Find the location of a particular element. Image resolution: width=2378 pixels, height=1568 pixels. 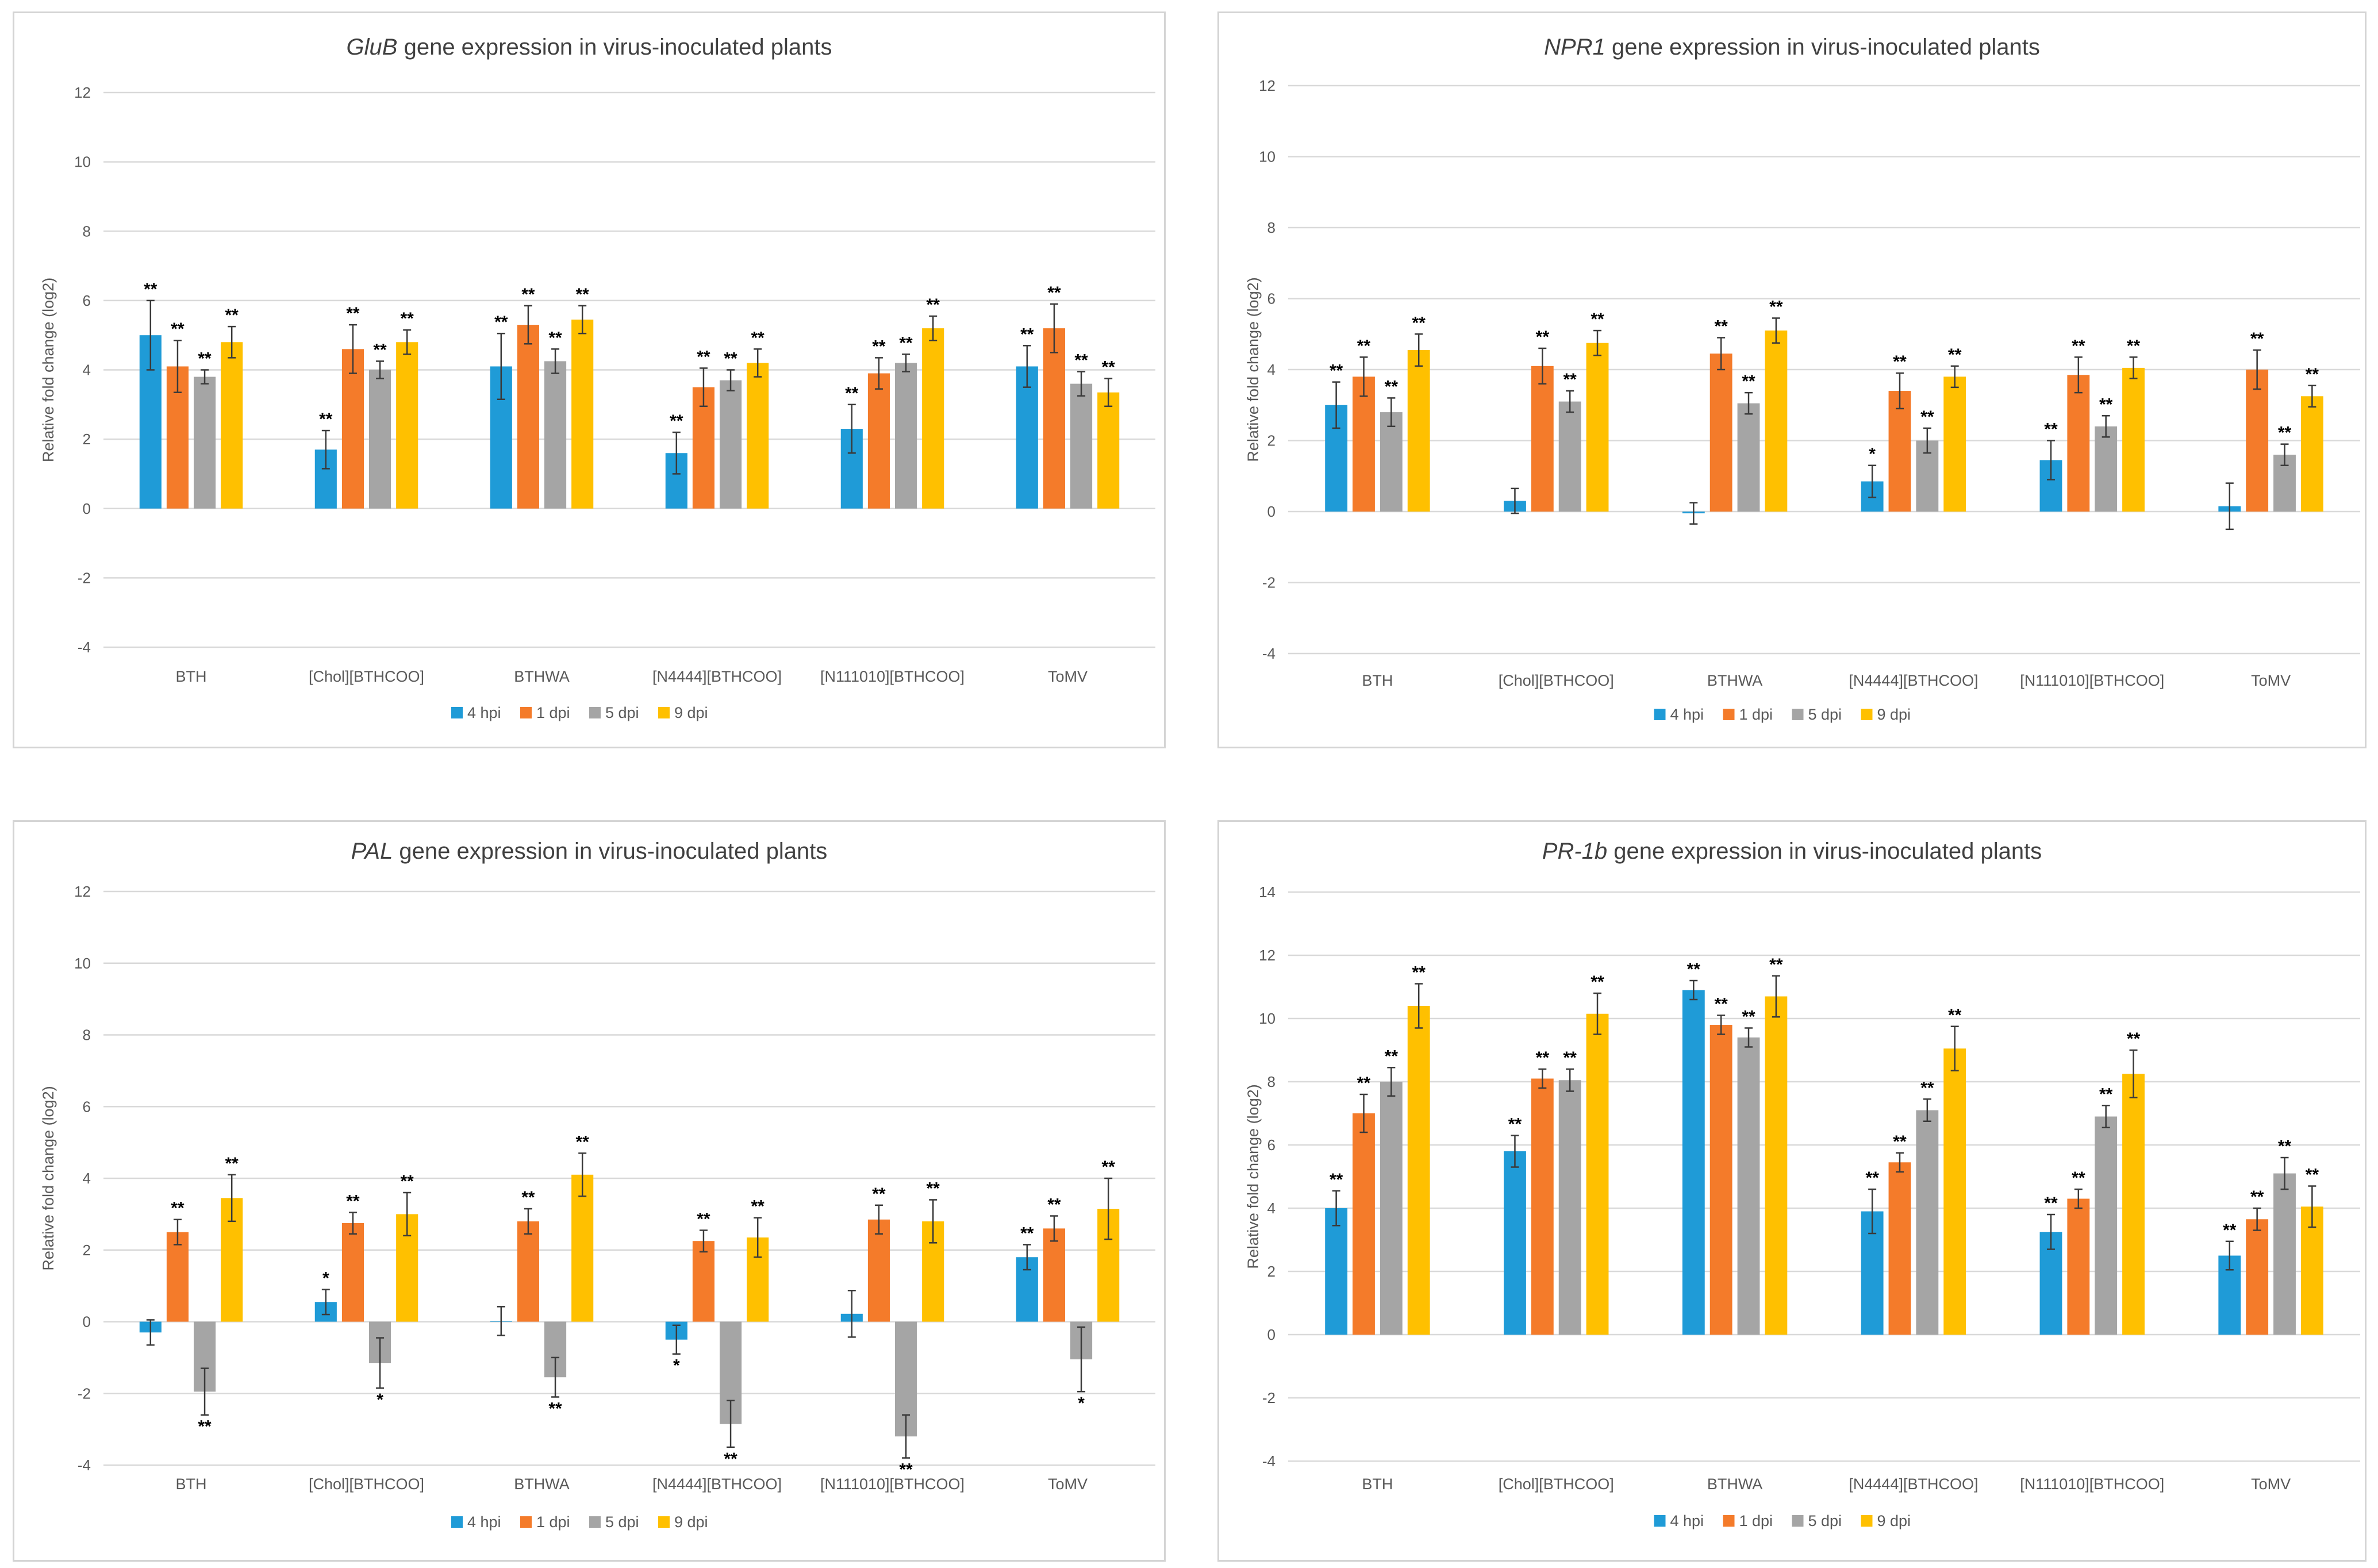

y-tick-label: 10 is located at coordinates (82, 162).